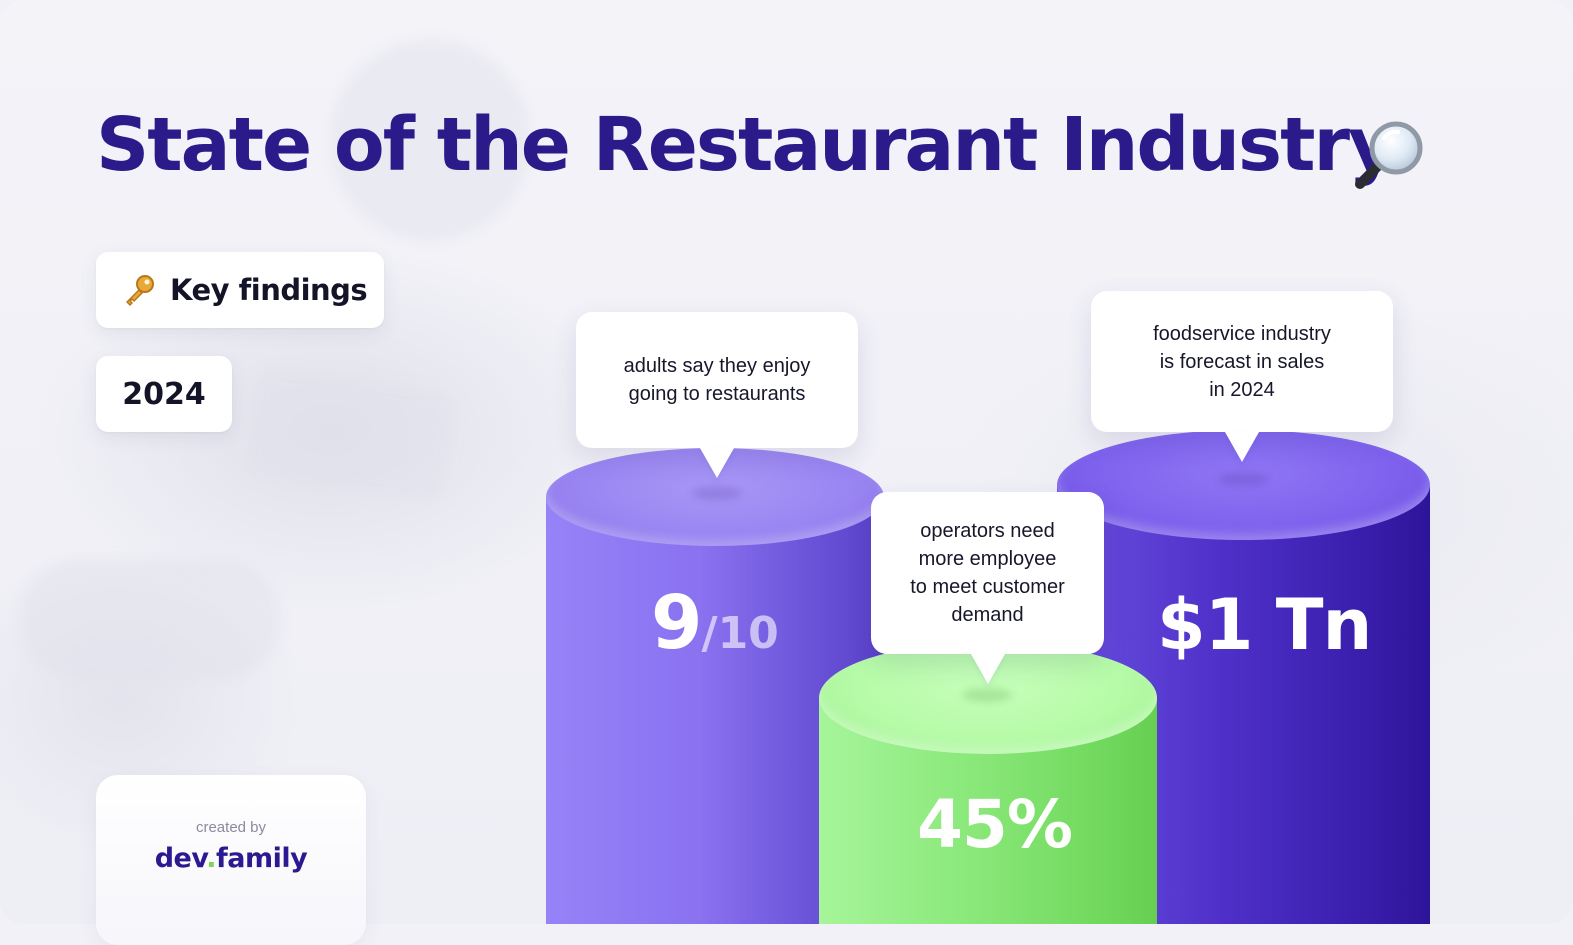  I want to click on created-by-label: created by, so click(231, 827).